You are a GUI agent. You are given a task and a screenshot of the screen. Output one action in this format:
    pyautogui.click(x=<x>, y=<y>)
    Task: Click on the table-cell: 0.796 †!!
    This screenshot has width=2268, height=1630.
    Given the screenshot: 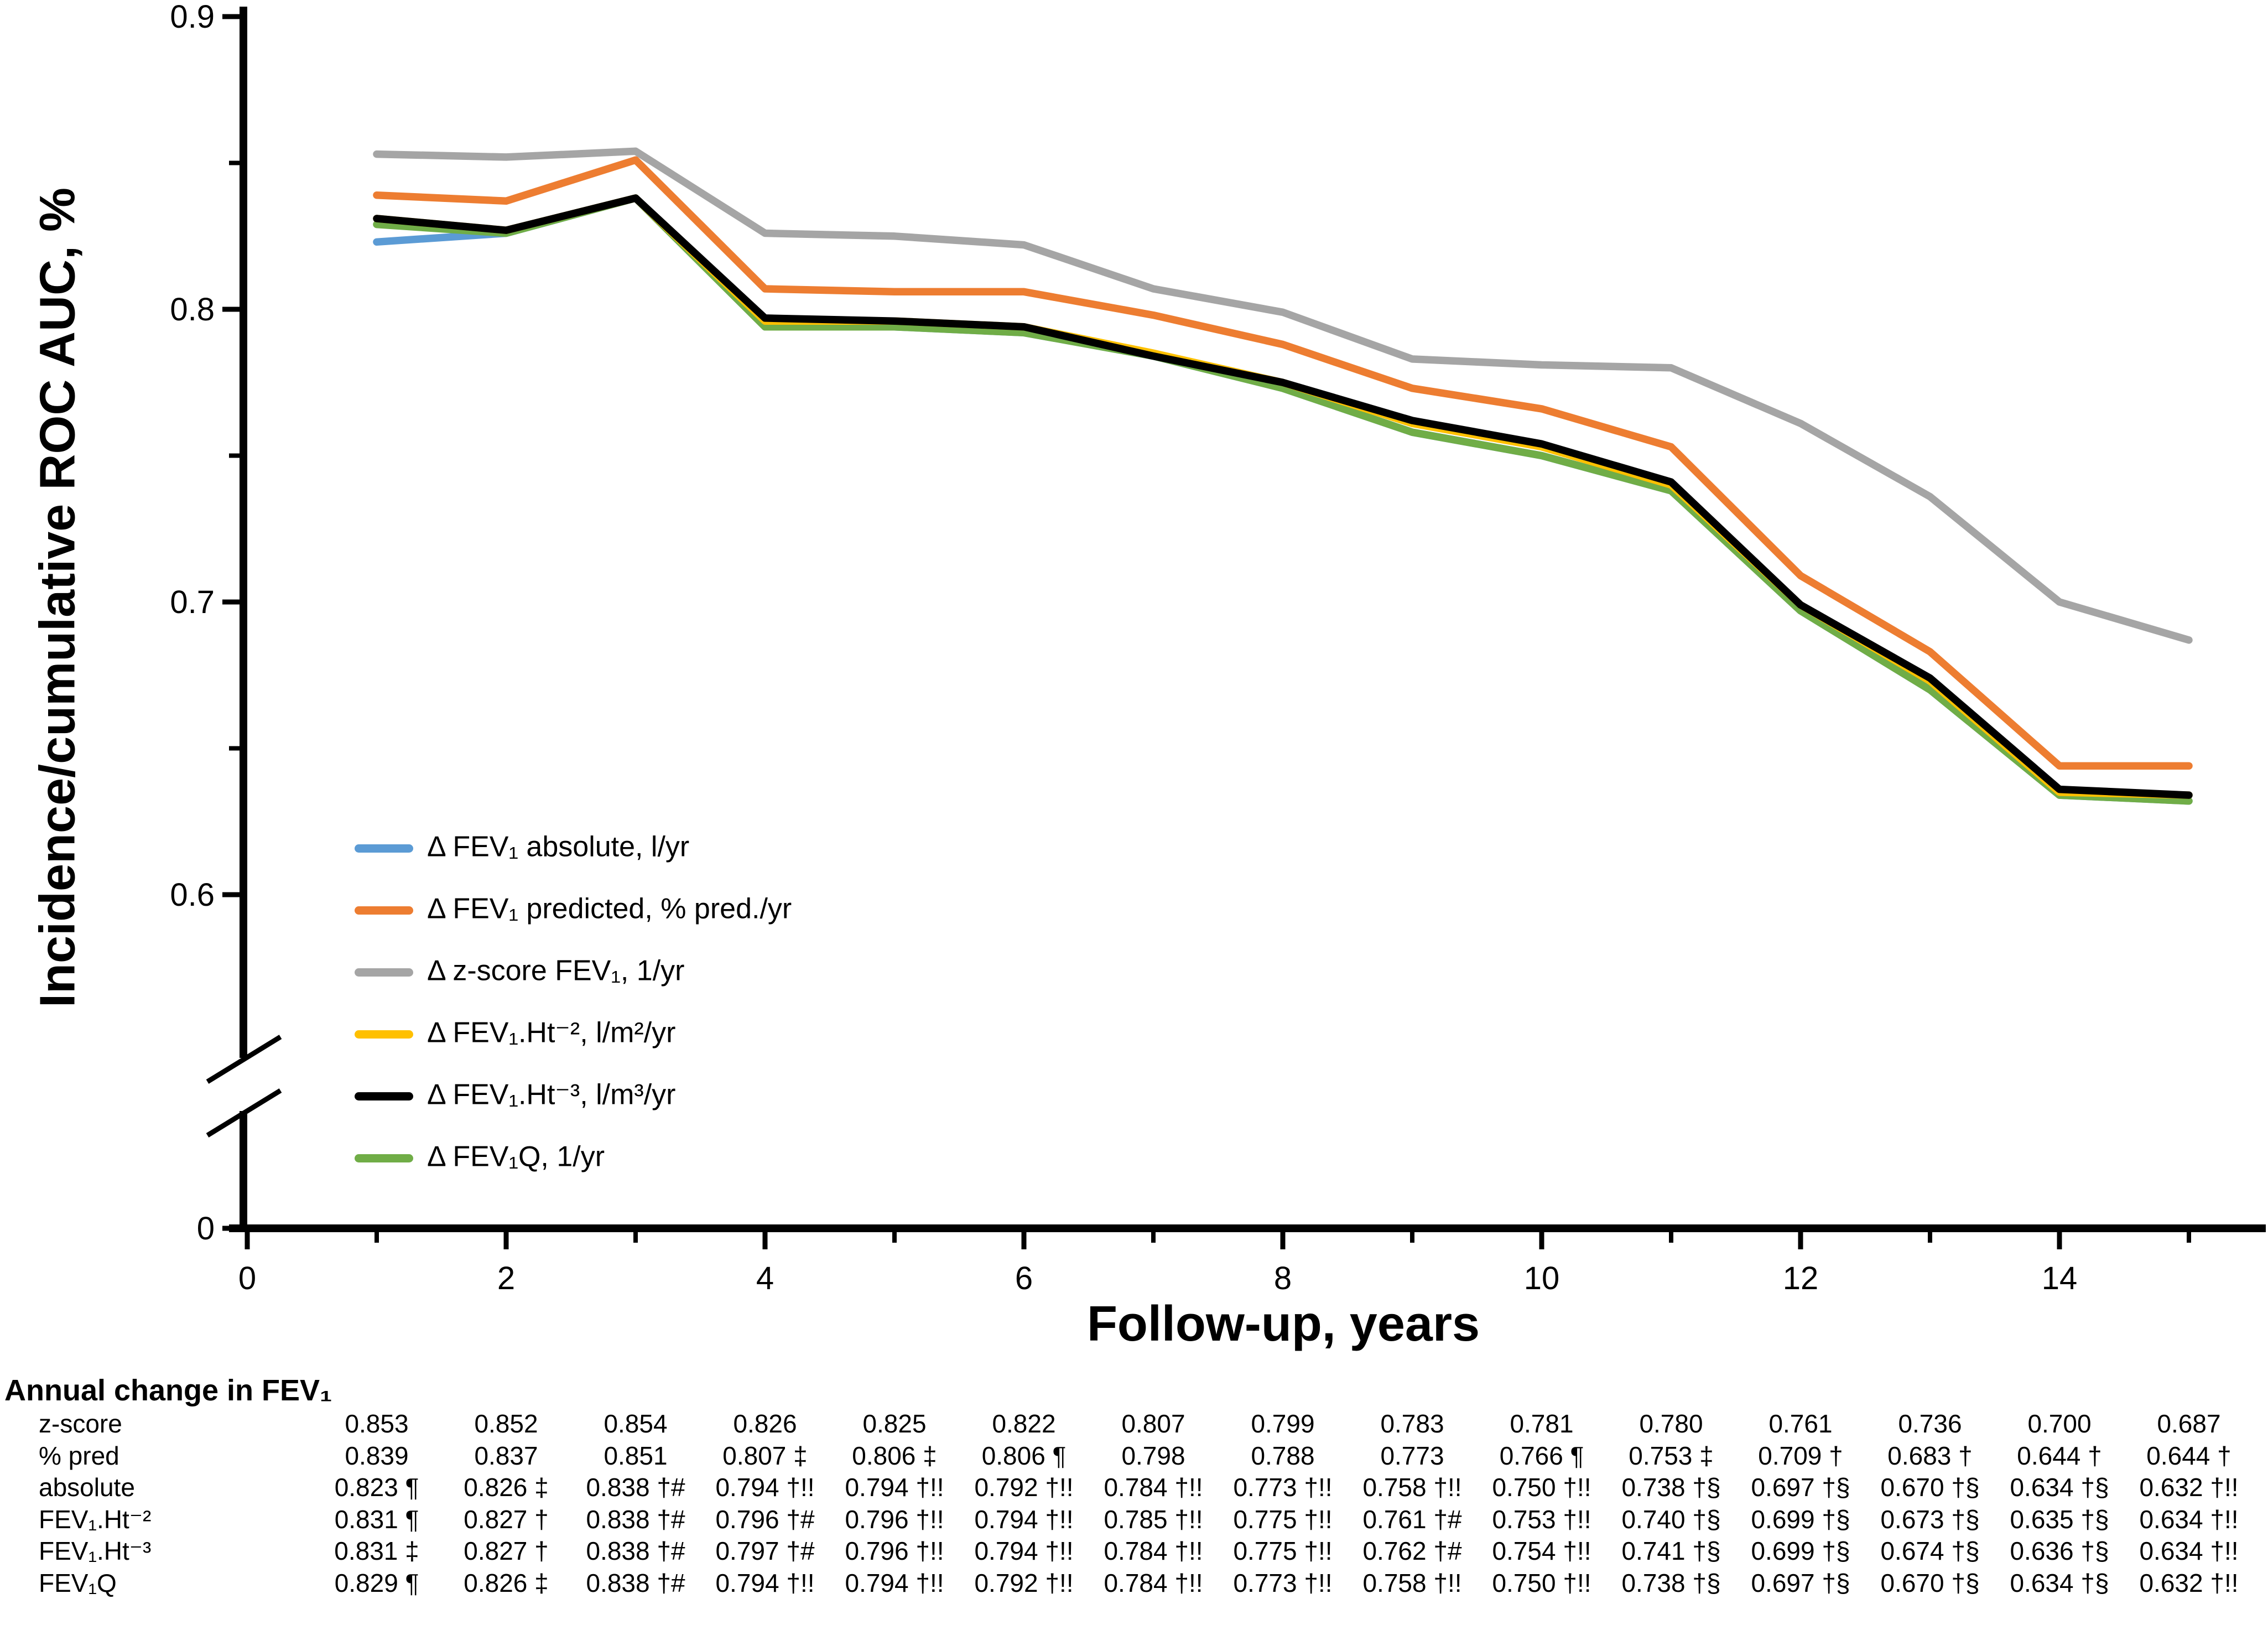 What is the action you would take?
    pyautogui.click(x=895, y=1519)
    